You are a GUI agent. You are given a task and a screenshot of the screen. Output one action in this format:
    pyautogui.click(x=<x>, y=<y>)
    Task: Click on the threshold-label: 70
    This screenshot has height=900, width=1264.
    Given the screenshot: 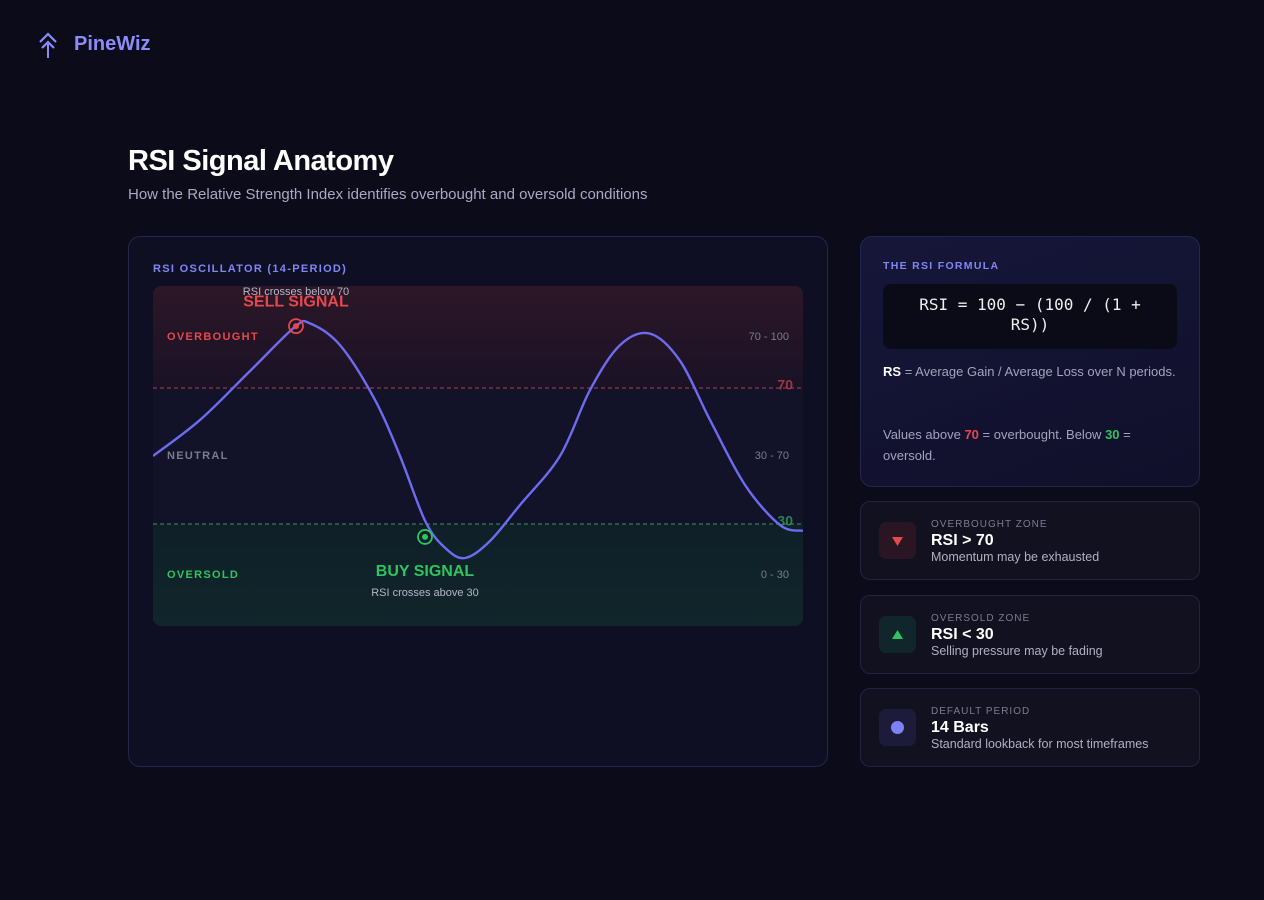 What is the action you would take?
    pyautogui.click(x=785, y=385)
    